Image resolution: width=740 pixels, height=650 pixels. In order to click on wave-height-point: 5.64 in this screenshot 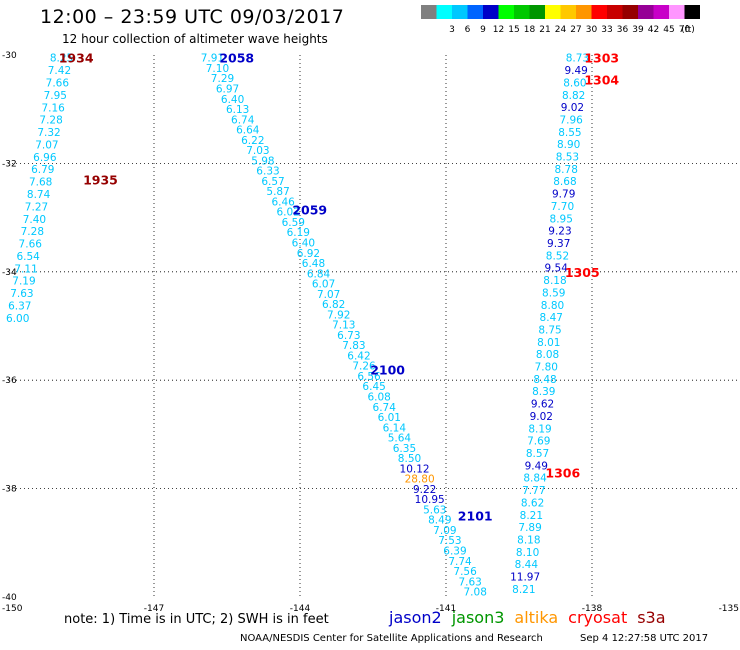, I will do `click(400, 439)`.